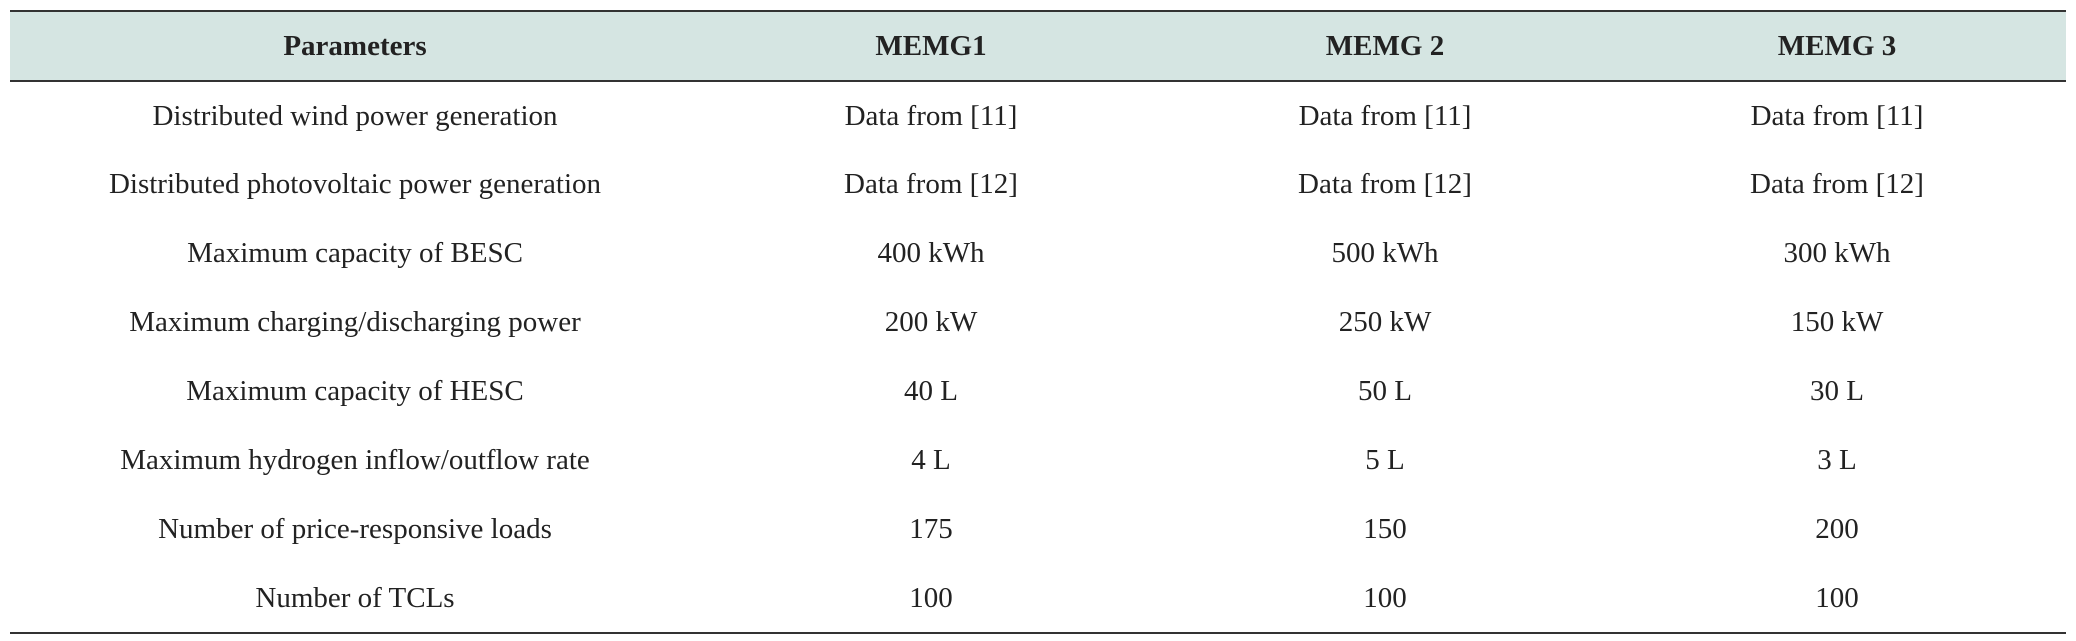  What do you see at coordinates (1385, 322) in the screenshot?
I see `table-cell: 250 kW` at bounding box center [1385, 322].